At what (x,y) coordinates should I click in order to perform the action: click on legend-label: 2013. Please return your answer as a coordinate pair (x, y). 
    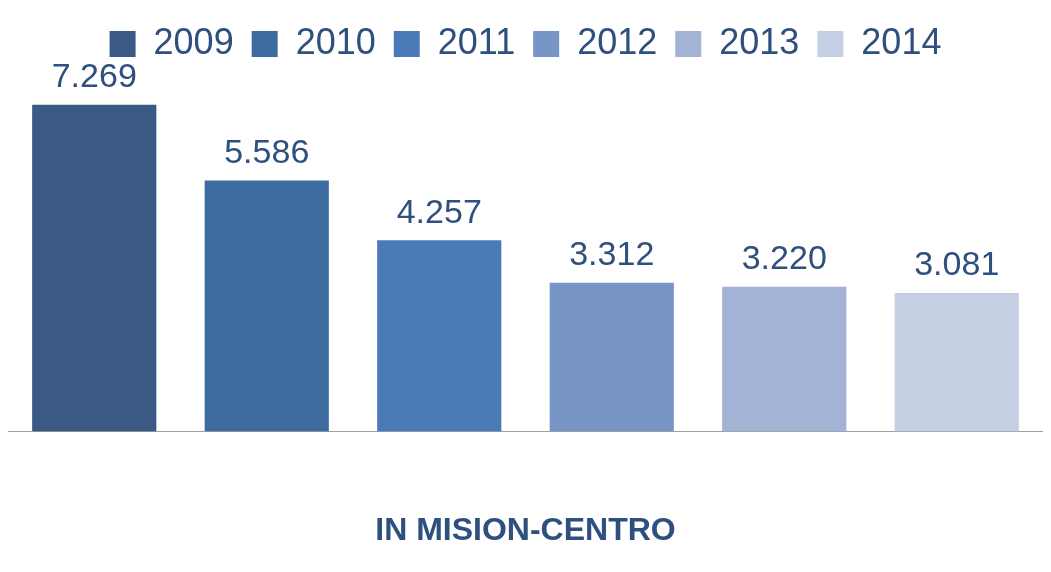
    Looking at the image, I should click on (759, 41).